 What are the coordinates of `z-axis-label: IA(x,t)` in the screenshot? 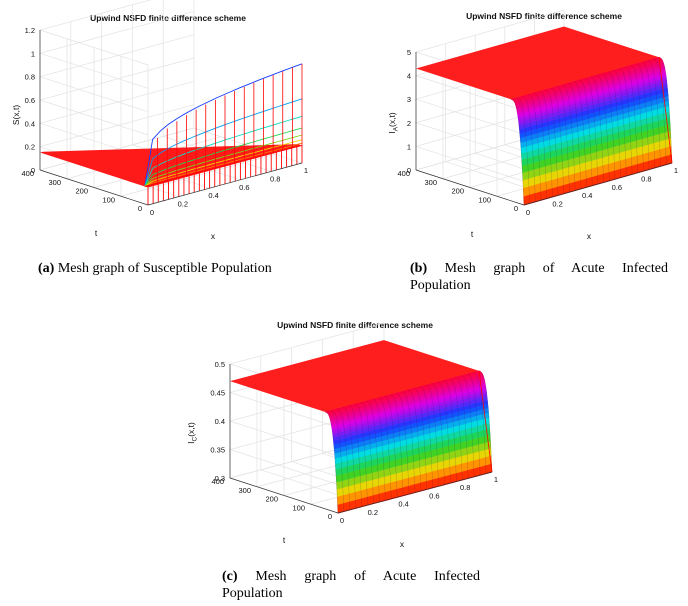 It's located at (393, 123).